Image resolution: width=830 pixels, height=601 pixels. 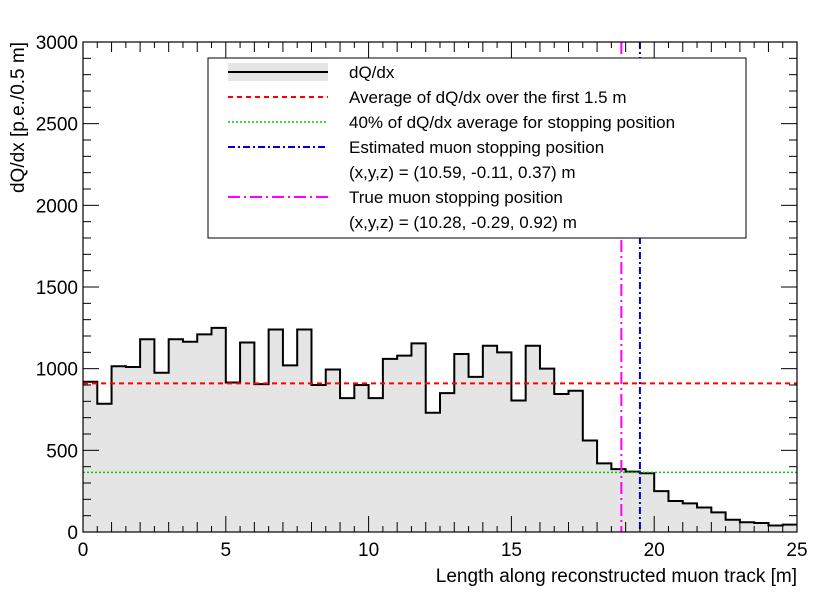 I want to click on legend-sublabel: (x,y,z) = (10.28, -0.29, 0.92) m, so click(x=463, y=222).